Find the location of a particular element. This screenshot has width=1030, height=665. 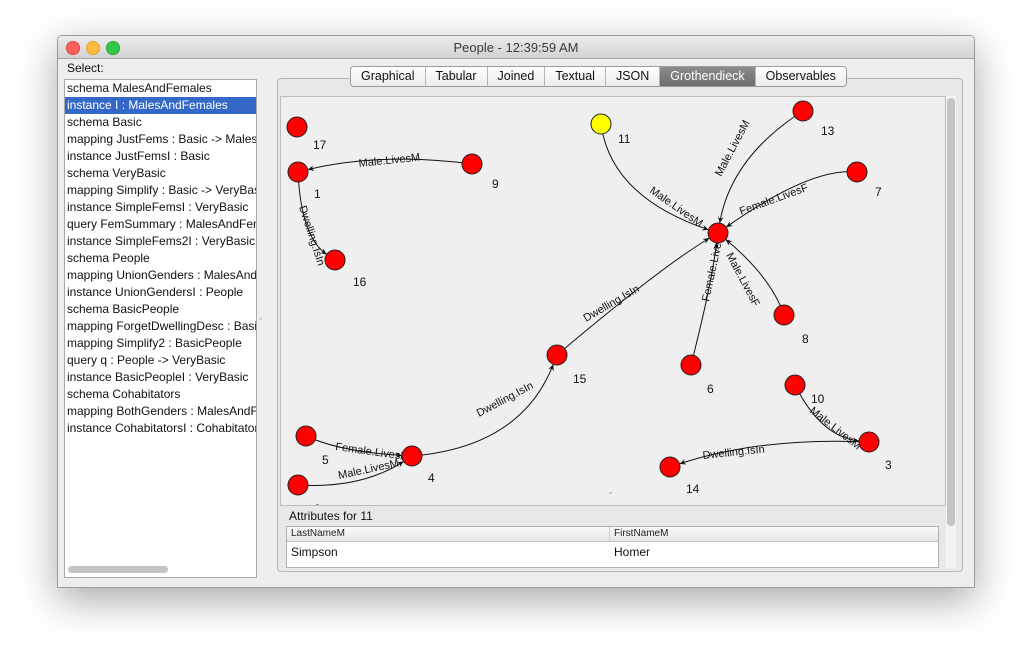

list-item: instance BasicPeopleI : VeryBasic is located at coordinates (160, 377).